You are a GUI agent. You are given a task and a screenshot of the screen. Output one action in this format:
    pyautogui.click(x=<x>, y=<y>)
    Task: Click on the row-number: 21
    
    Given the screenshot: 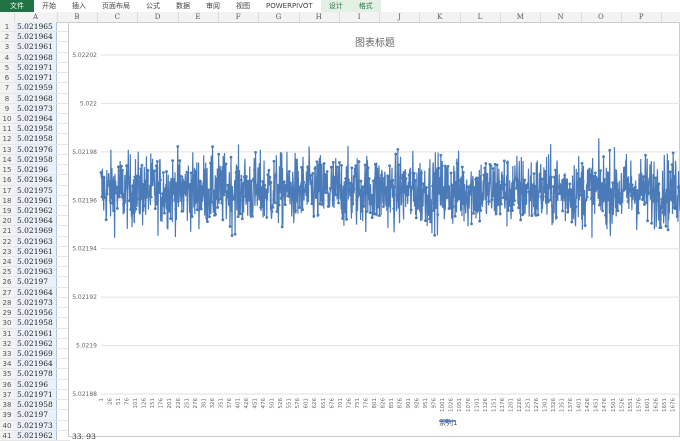 What is the action you would take?
    pyautogui.click(x=7, y=231)
    